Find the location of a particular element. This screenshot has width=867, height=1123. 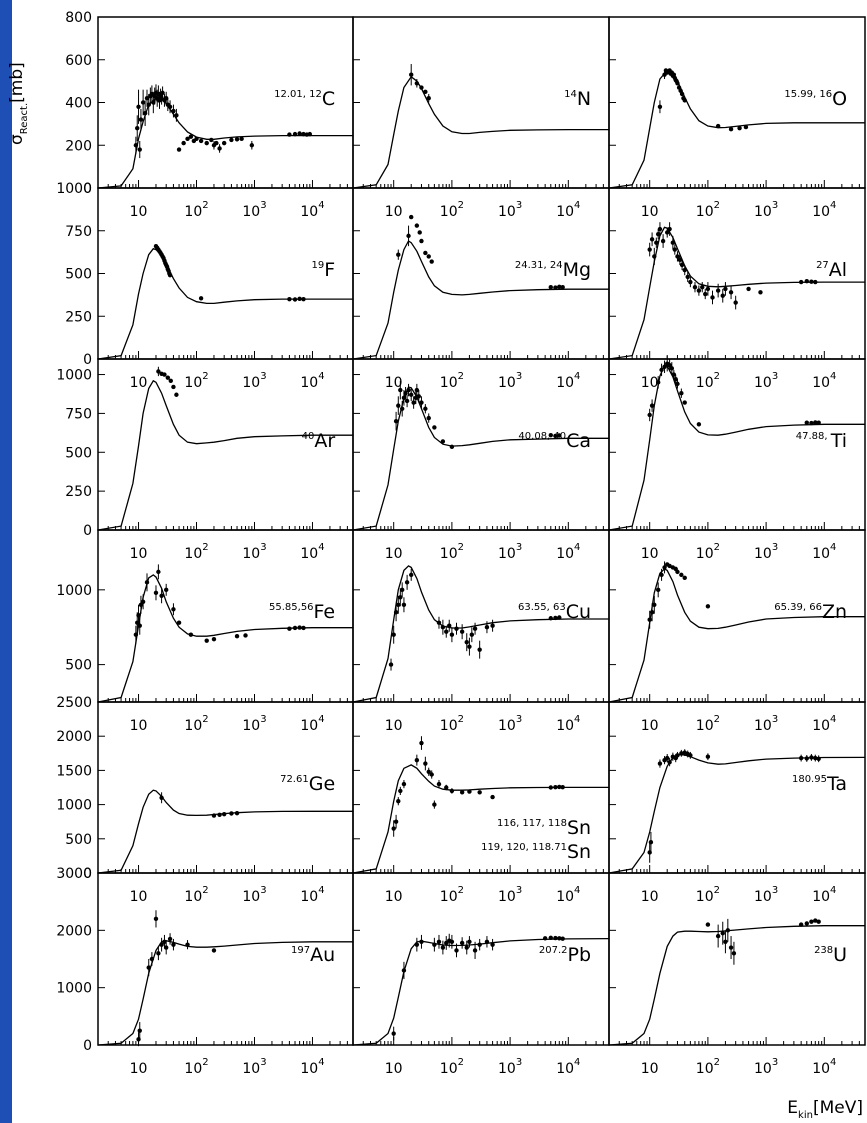

nucleus-prefix: 12.01, is located at coordinates (291, 94).